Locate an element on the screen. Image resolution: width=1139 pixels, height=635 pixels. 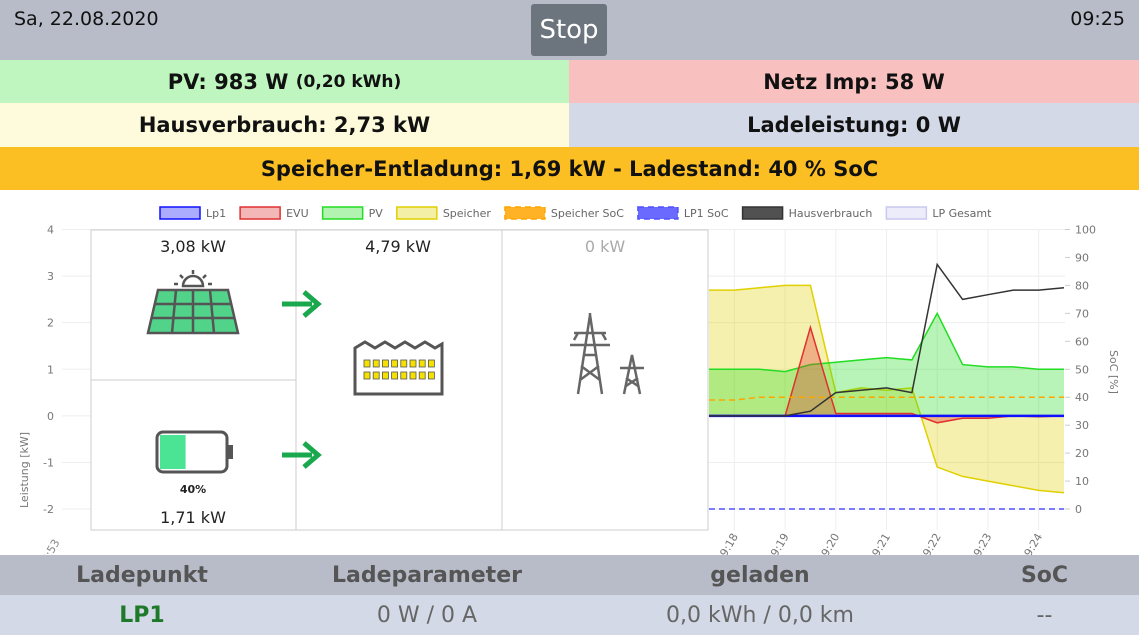
legend-label: LP Gesamt is located at coordinates (962, 213).